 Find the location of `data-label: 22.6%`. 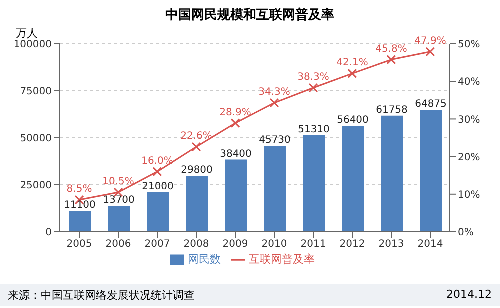

data-label: 22.6% is located at coordinates (196, 136).